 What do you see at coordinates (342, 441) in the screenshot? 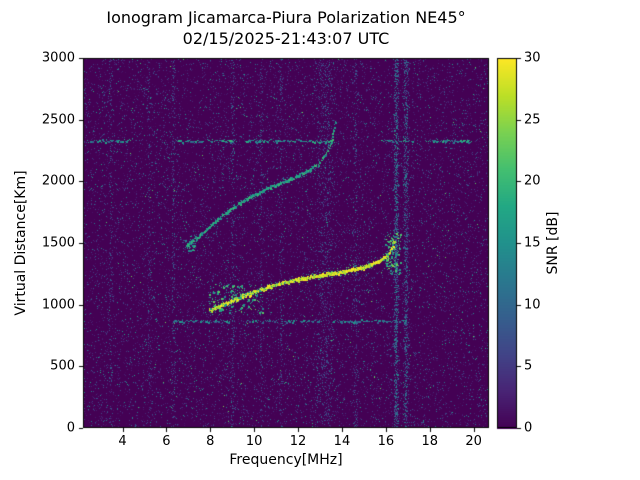
I see `x-tick-label: 14` at bounding box center [342, 441].